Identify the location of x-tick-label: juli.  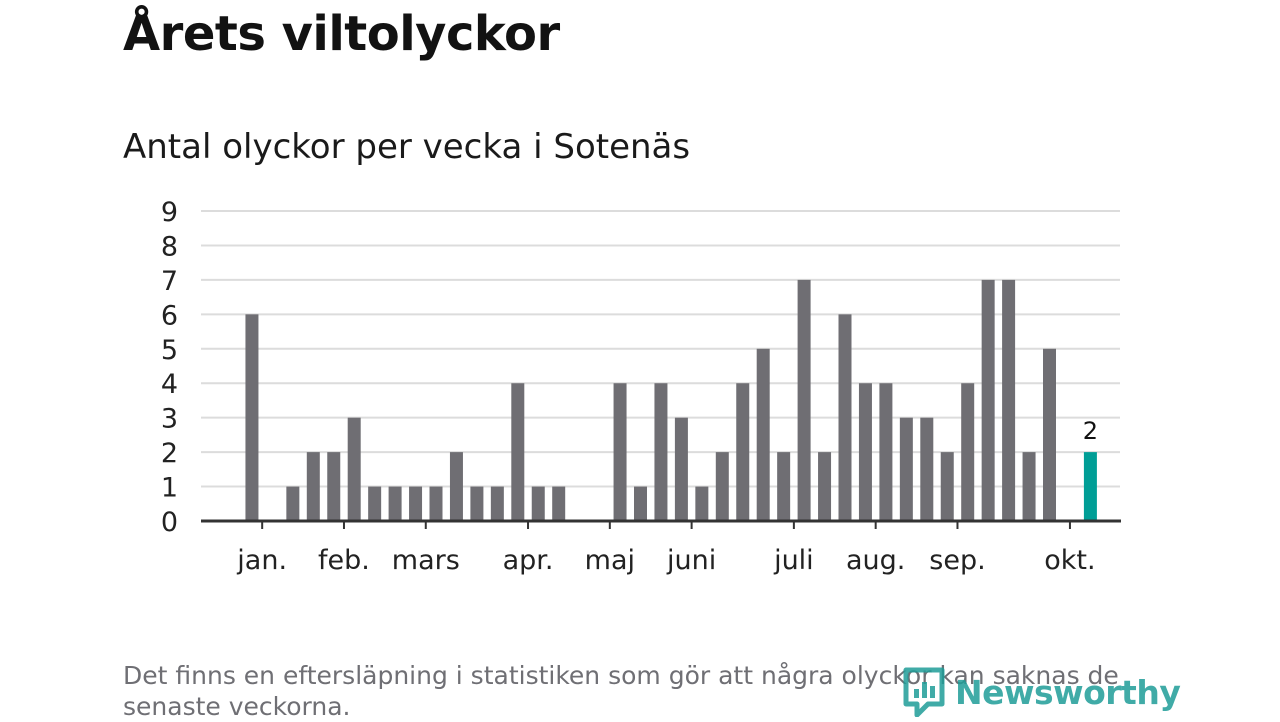
(793, 560).